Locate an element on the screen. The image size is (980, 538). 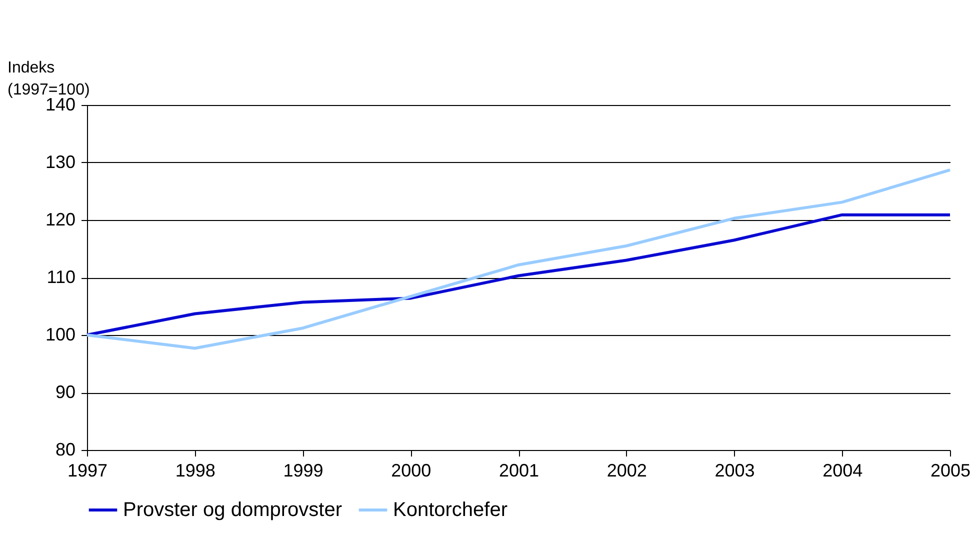
y-tick-label: 100 is located at coordinates (60, 334).